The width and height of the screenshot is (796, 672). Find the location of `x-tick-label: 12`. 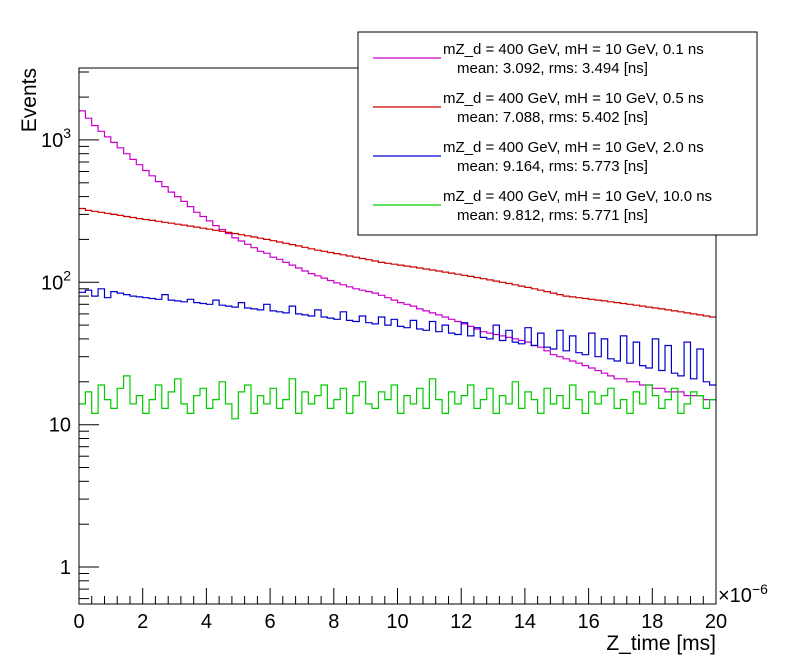

x-tick-label: 12 is located at coordinates (461, 622).